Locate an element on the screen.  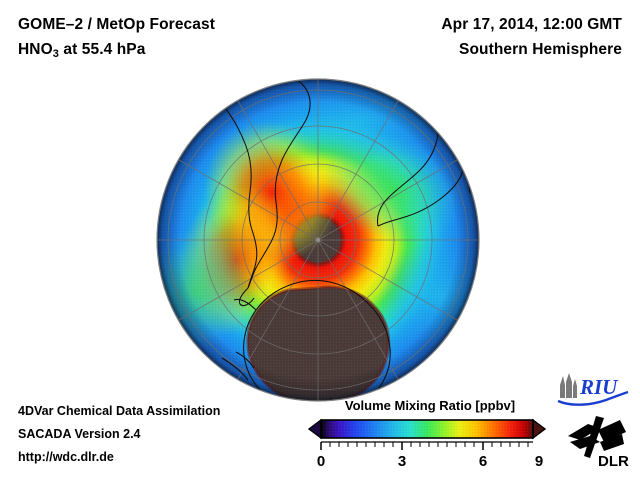
coast-tierra-del-fuego is located at coordinates (246, 297).